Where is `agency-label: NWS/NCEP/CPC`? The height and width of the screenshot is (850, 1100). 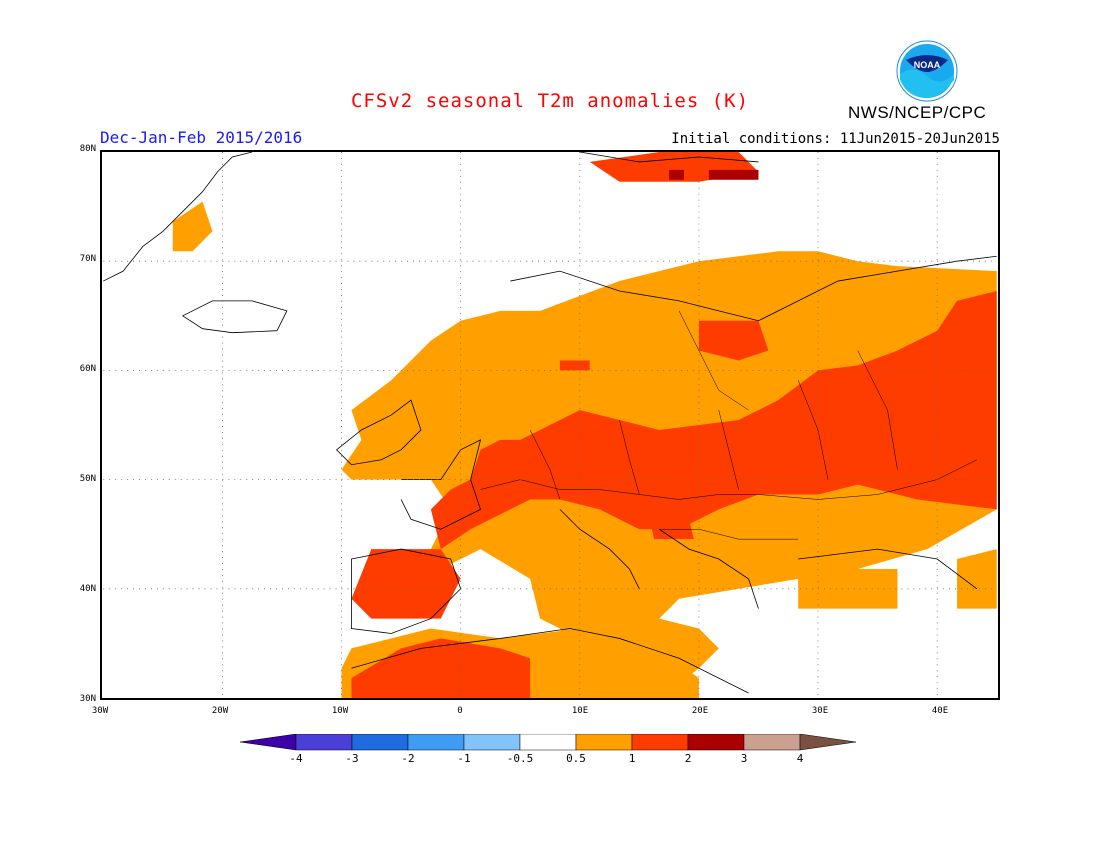 agency-label: NWS/NCEP/CPC is located at coordinates (917, 112).